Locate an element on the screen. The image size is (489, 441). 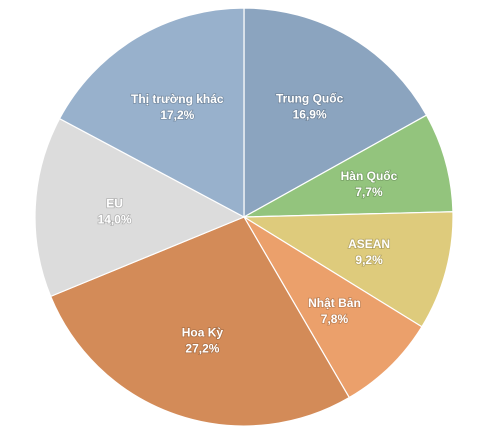
slice-name-thi-truong-khac: Thị trường khác is located at coordinates (177, 99).